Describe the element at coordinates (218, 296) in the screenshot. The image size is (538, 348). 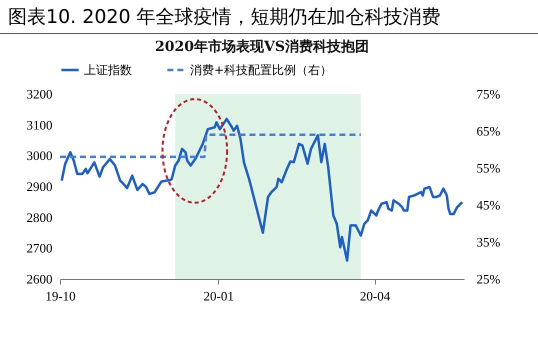
I see `x-tick-label: 20-01` at that location.